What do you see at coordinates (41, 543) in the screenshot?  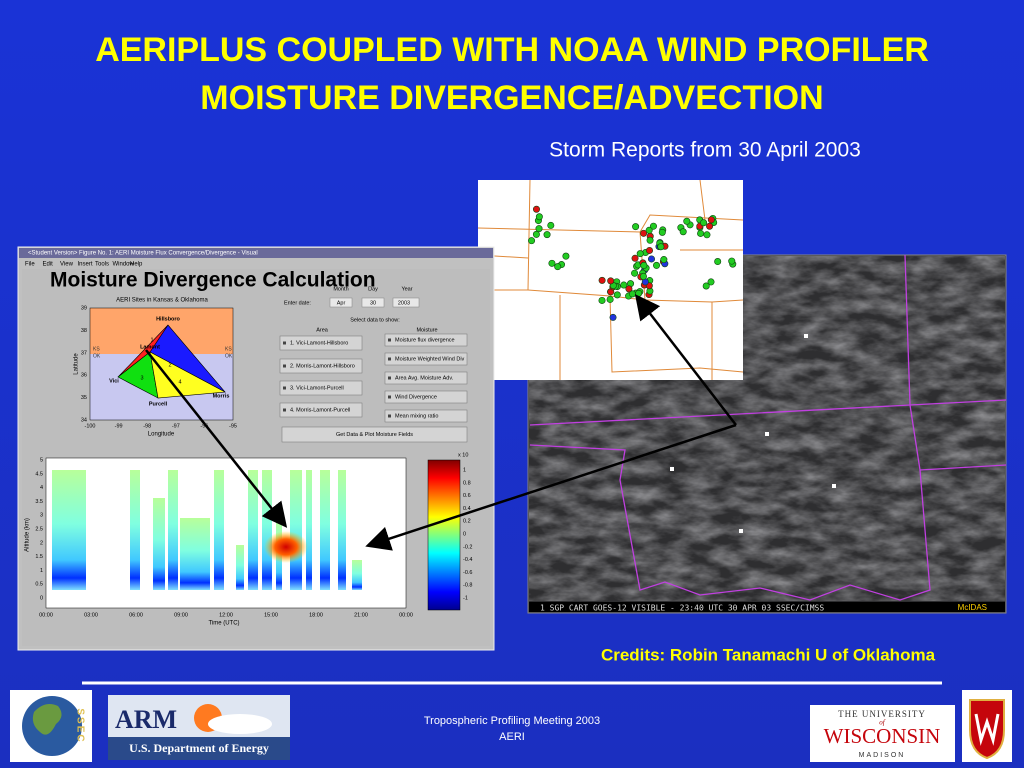 I see `y-tick-label: 2` at bounding box center [41, 543].